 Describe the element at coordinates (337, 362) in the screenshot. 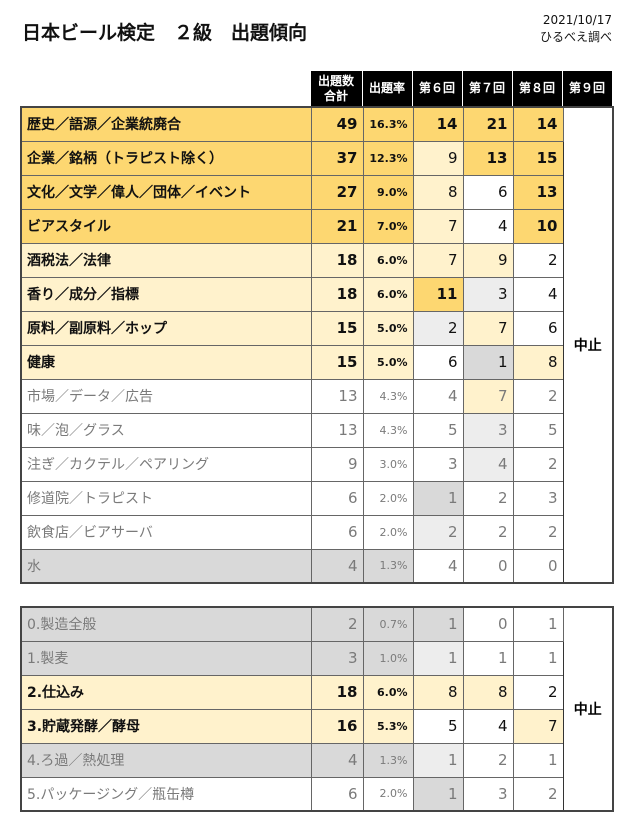

I see `total: 15` at that location.